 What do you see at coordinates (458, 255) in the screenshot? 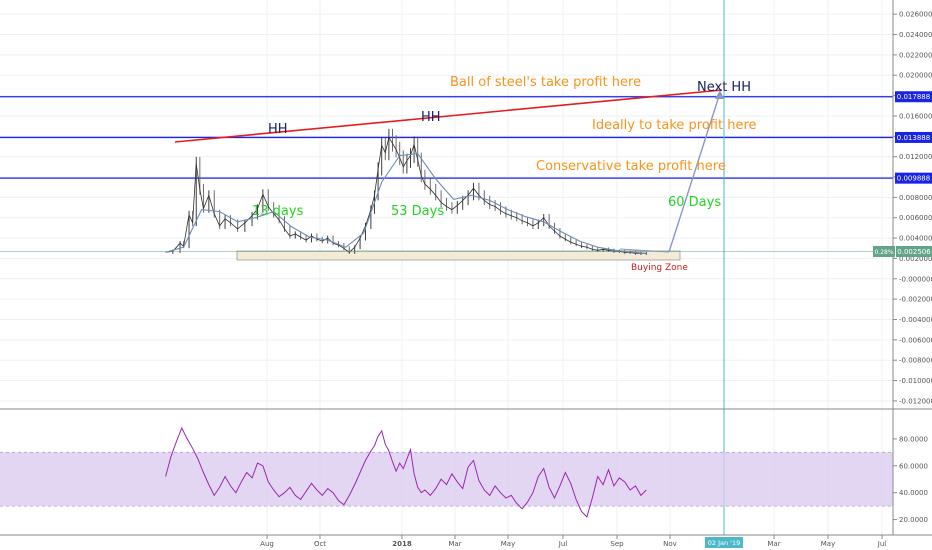
I see `buying-zone-box` at bounding box center [458, 255].